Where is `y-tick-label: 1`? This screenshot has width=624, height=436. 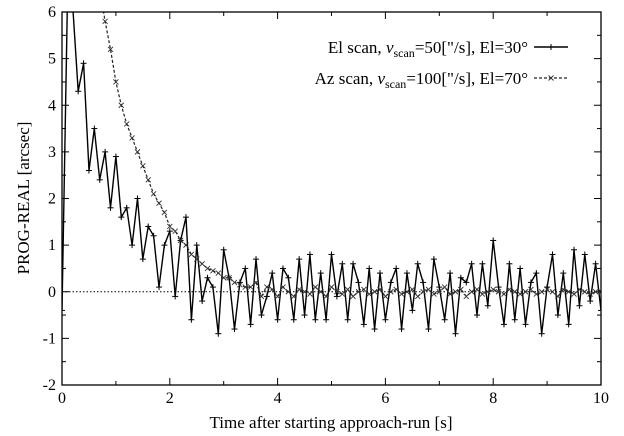
y-tick-label: 1 is located at coordinates (52, 245).